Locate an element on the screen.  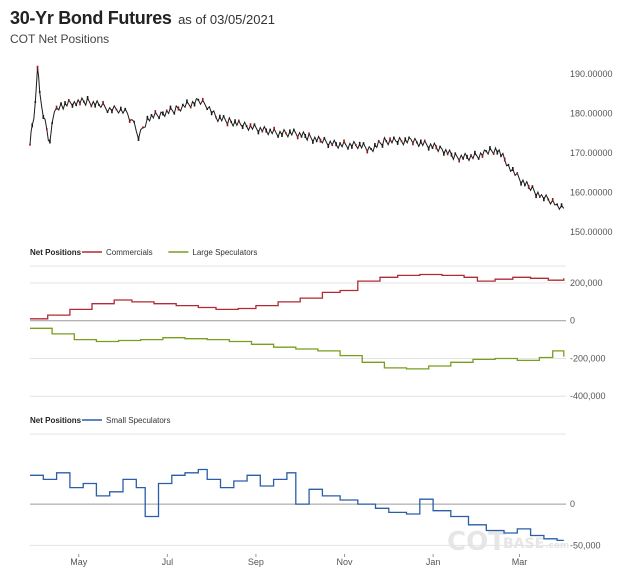
y-tick-label: 170.00000 is located at coordinates (591, 153).